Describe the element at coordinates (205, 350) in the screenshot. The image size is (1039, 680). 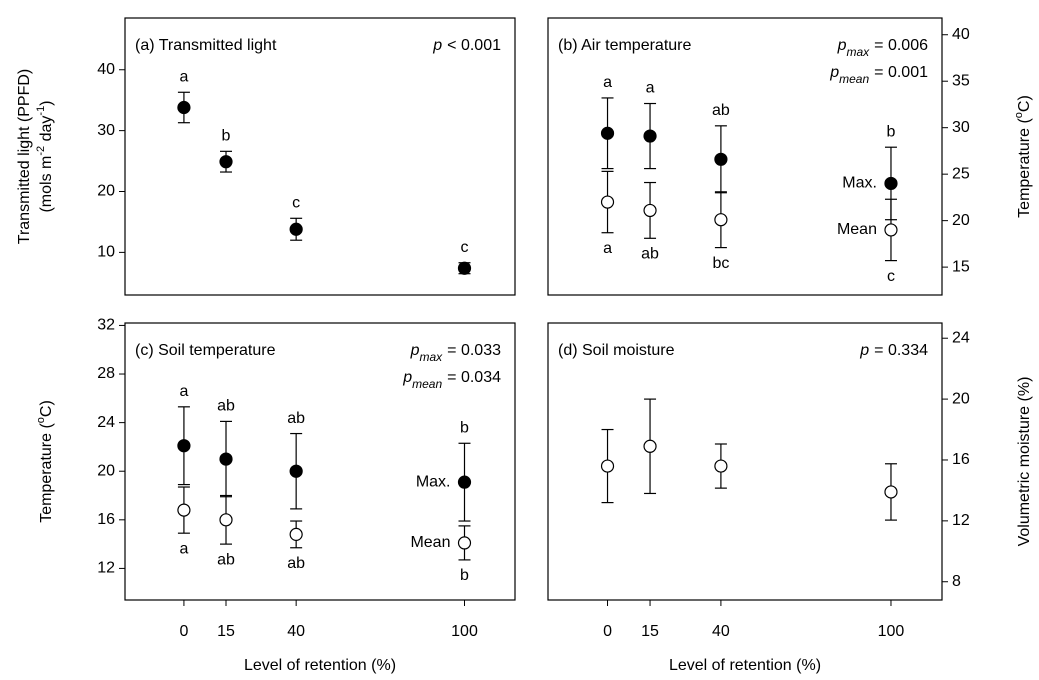
I see `panel-title: (c) Soil temperature` at that location.